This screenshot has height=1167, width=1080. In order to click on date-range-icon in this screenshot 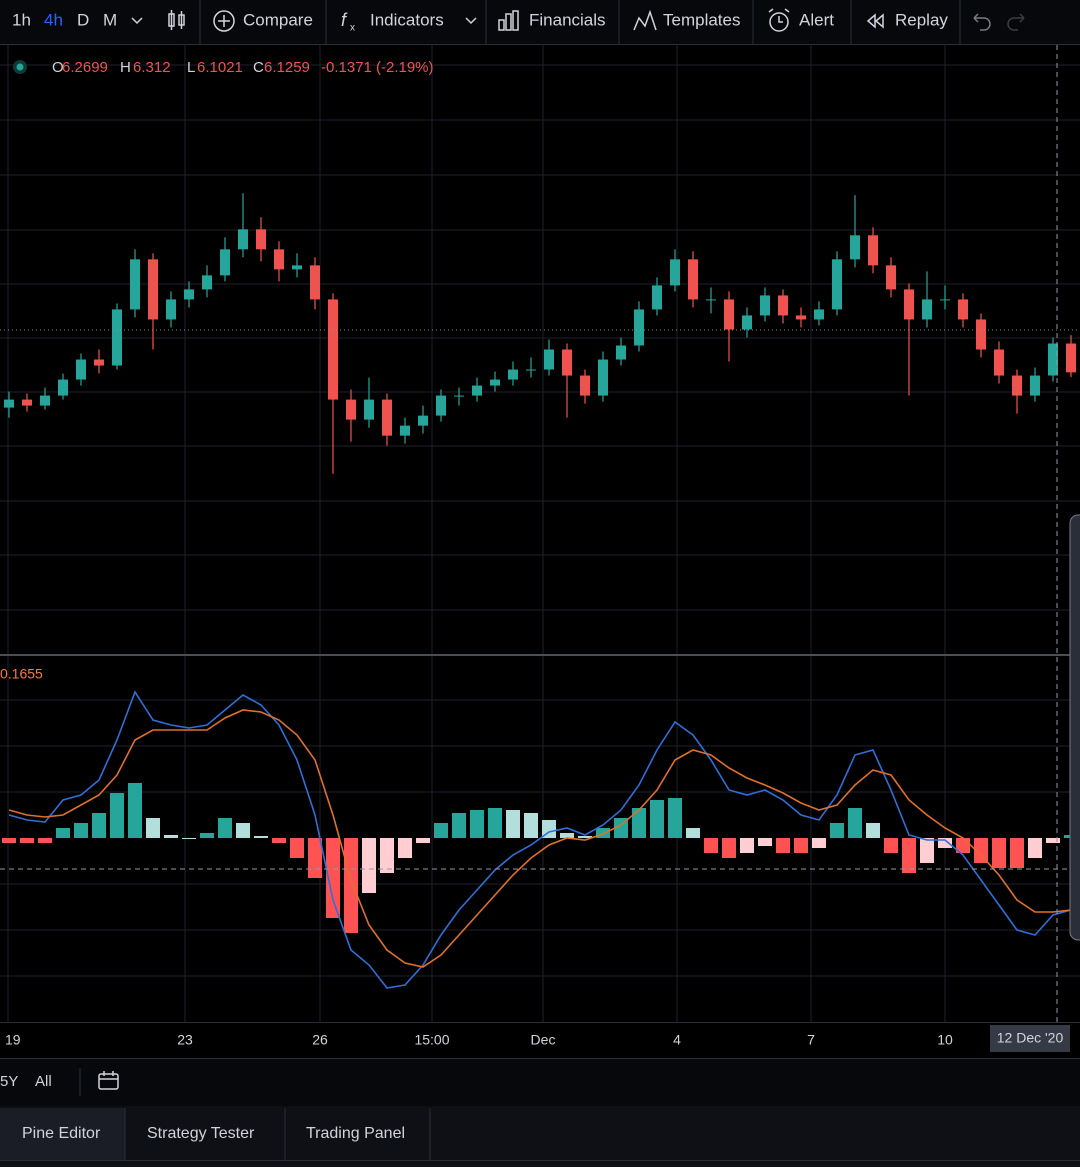, I will do `click(108, 1080)`.